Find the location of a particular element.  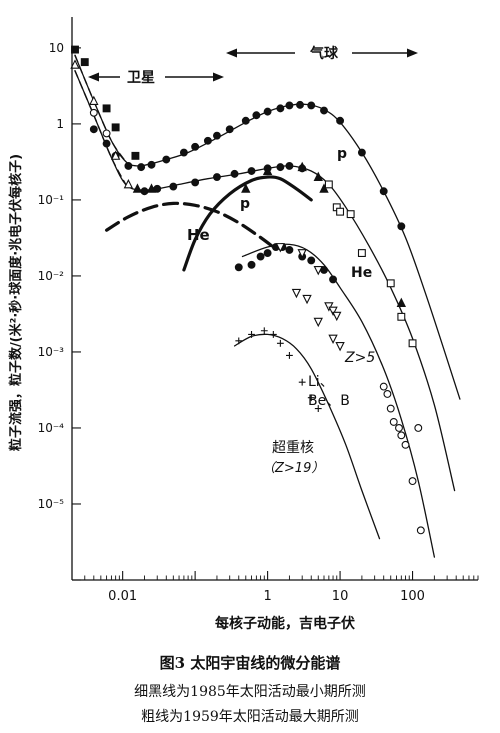

series-curve-thin is located at coordinates (307, 436).